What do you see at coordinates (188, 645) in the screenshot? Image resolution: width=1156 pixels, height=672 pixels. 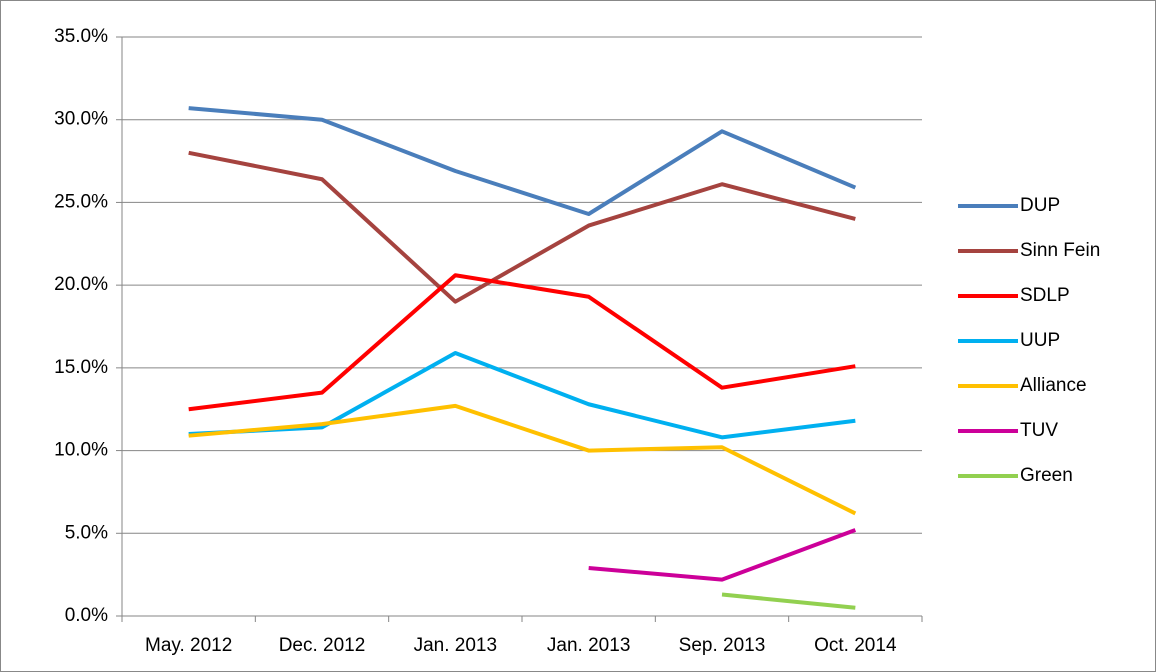 I see `x-tick-label: May. 2012` at bounding box center [188, 645].